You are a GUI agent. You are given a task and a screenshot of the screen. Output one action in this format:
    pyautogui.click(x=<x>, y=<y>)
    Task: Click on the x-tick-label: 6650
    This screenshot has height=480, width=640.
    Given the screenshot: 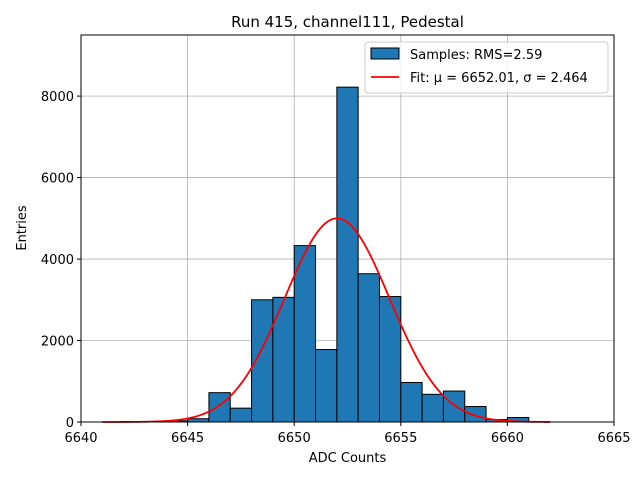 What is the action you would take?
    pyautogui.click(x=294, y=438)
    